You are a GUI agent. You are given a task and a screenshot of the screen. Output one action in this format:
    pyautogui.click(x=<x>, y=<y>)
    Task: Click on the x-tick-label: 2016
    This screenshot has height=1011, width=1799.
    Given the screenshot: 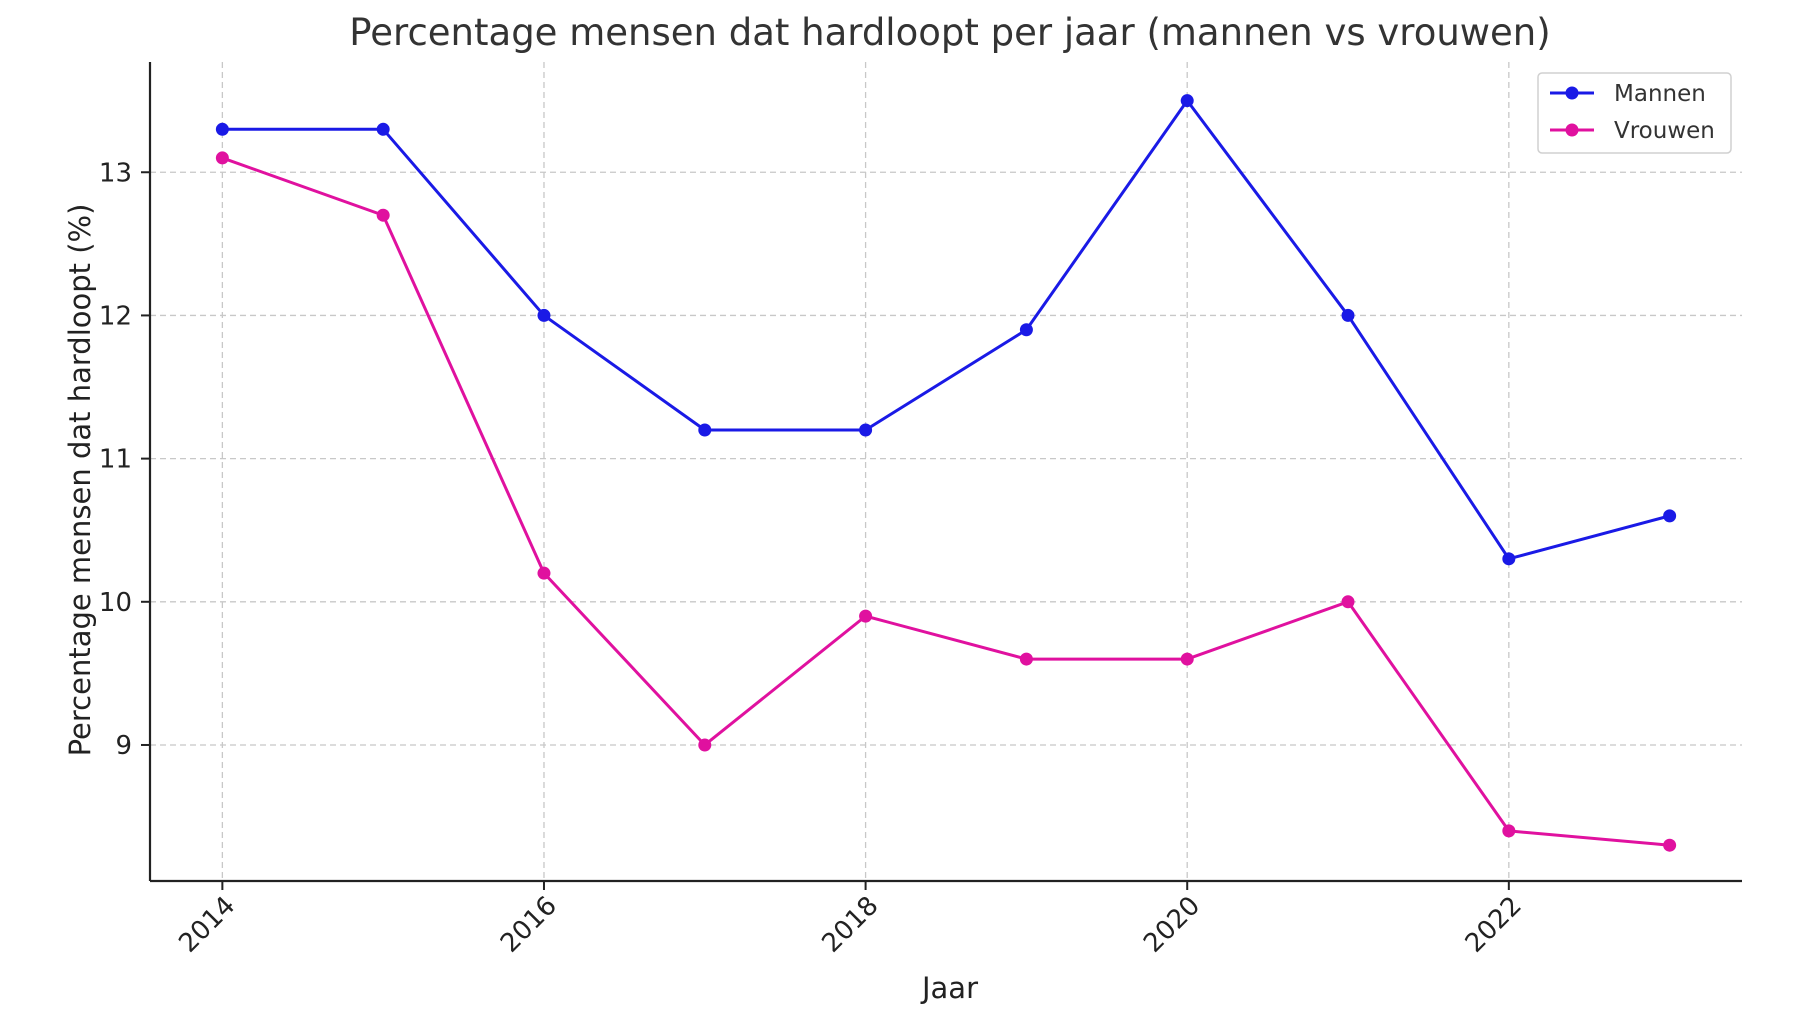 What is the action you would take?
    pyautogui.click(x=529, y=925)
    